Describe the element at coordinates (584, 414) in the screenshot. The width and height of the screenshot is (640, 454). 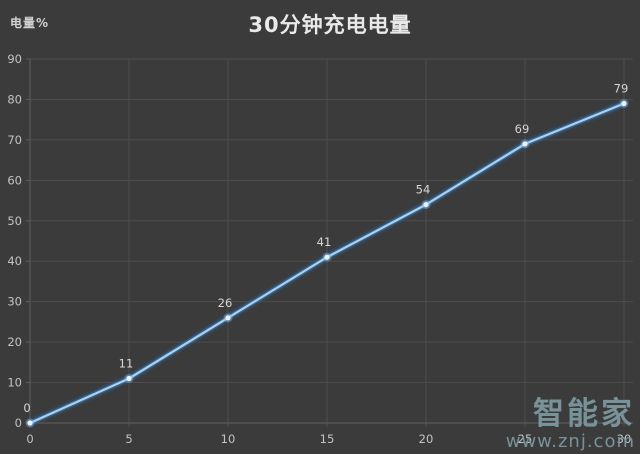
I see `watermark-logo-text: 智能家` at that location.